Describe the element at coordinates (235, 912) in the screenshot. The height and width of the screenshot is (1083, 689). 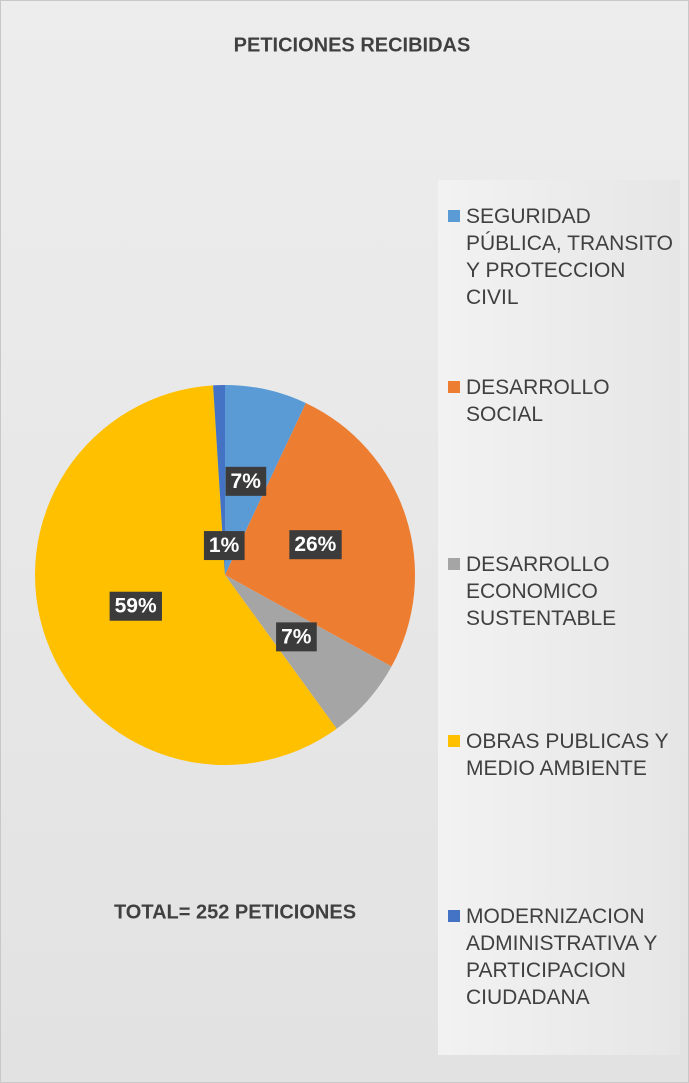
I see `annotation: TOTAL= 252 PETICIONES` at that location.